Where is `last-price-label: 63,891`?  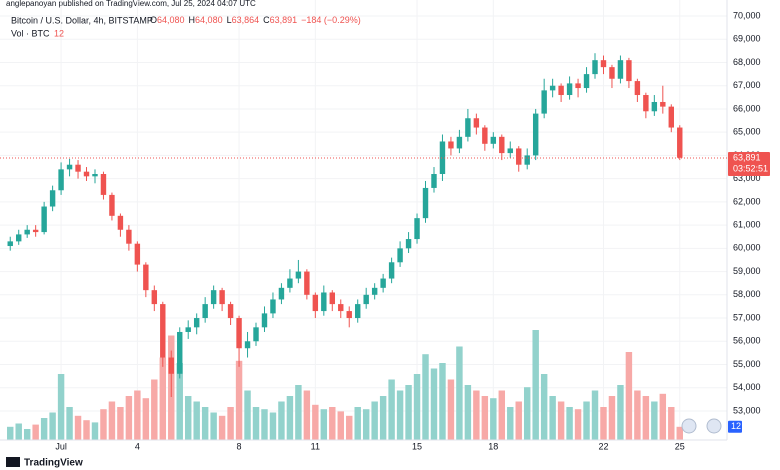
last-price-label: 63,891 is located at coordinates (747, 157).